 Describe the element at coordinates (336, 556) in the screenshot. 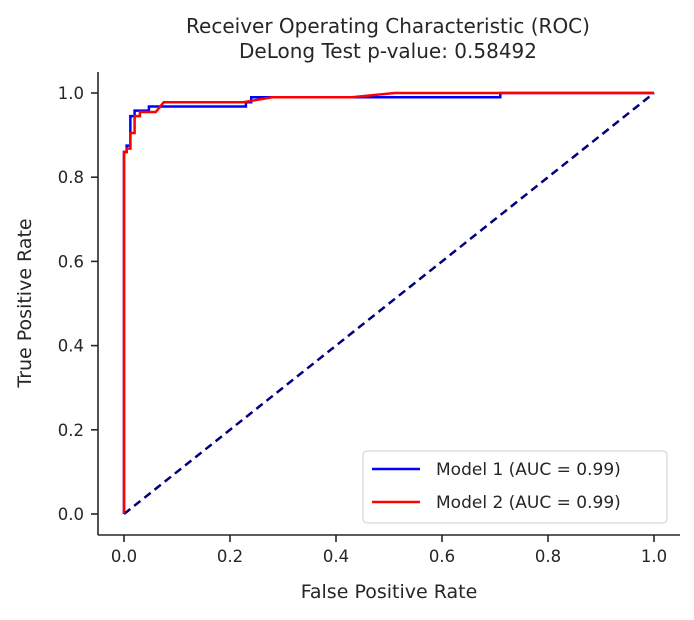

I see `x-tick-label: 0.4` at that location.